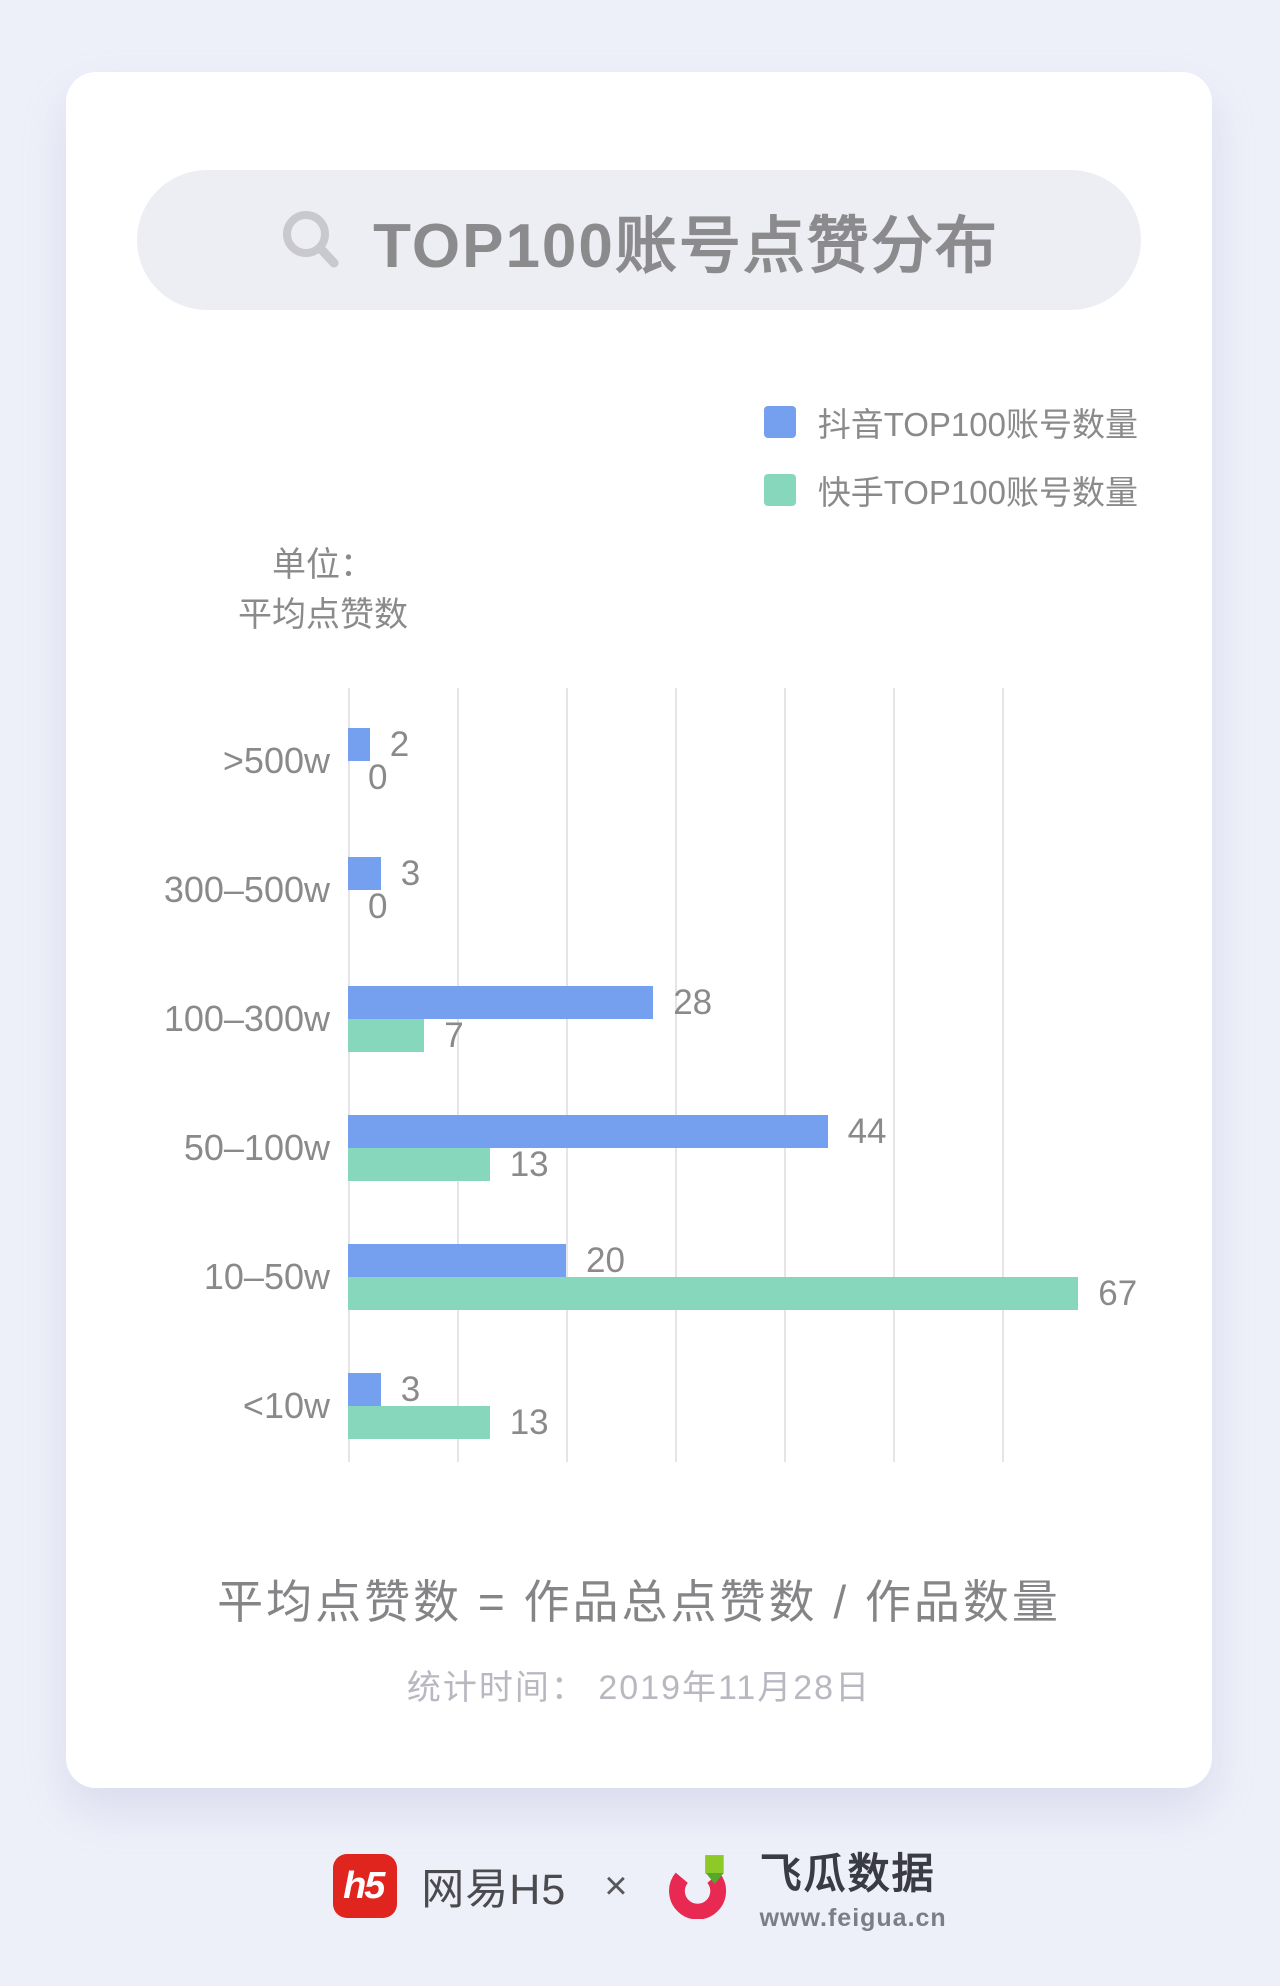  What do you see at coordinates (697, 1887) in the screenshot?
I see `feigua-logo-icon` at bounding box center [697, 1887].